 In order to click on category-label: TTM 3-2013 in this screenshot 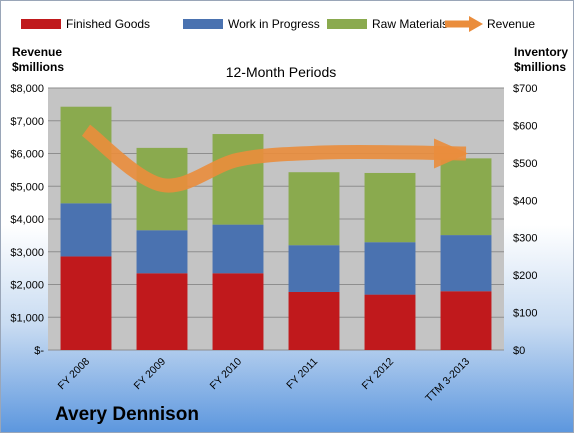, I will do `click(447, 380)`.